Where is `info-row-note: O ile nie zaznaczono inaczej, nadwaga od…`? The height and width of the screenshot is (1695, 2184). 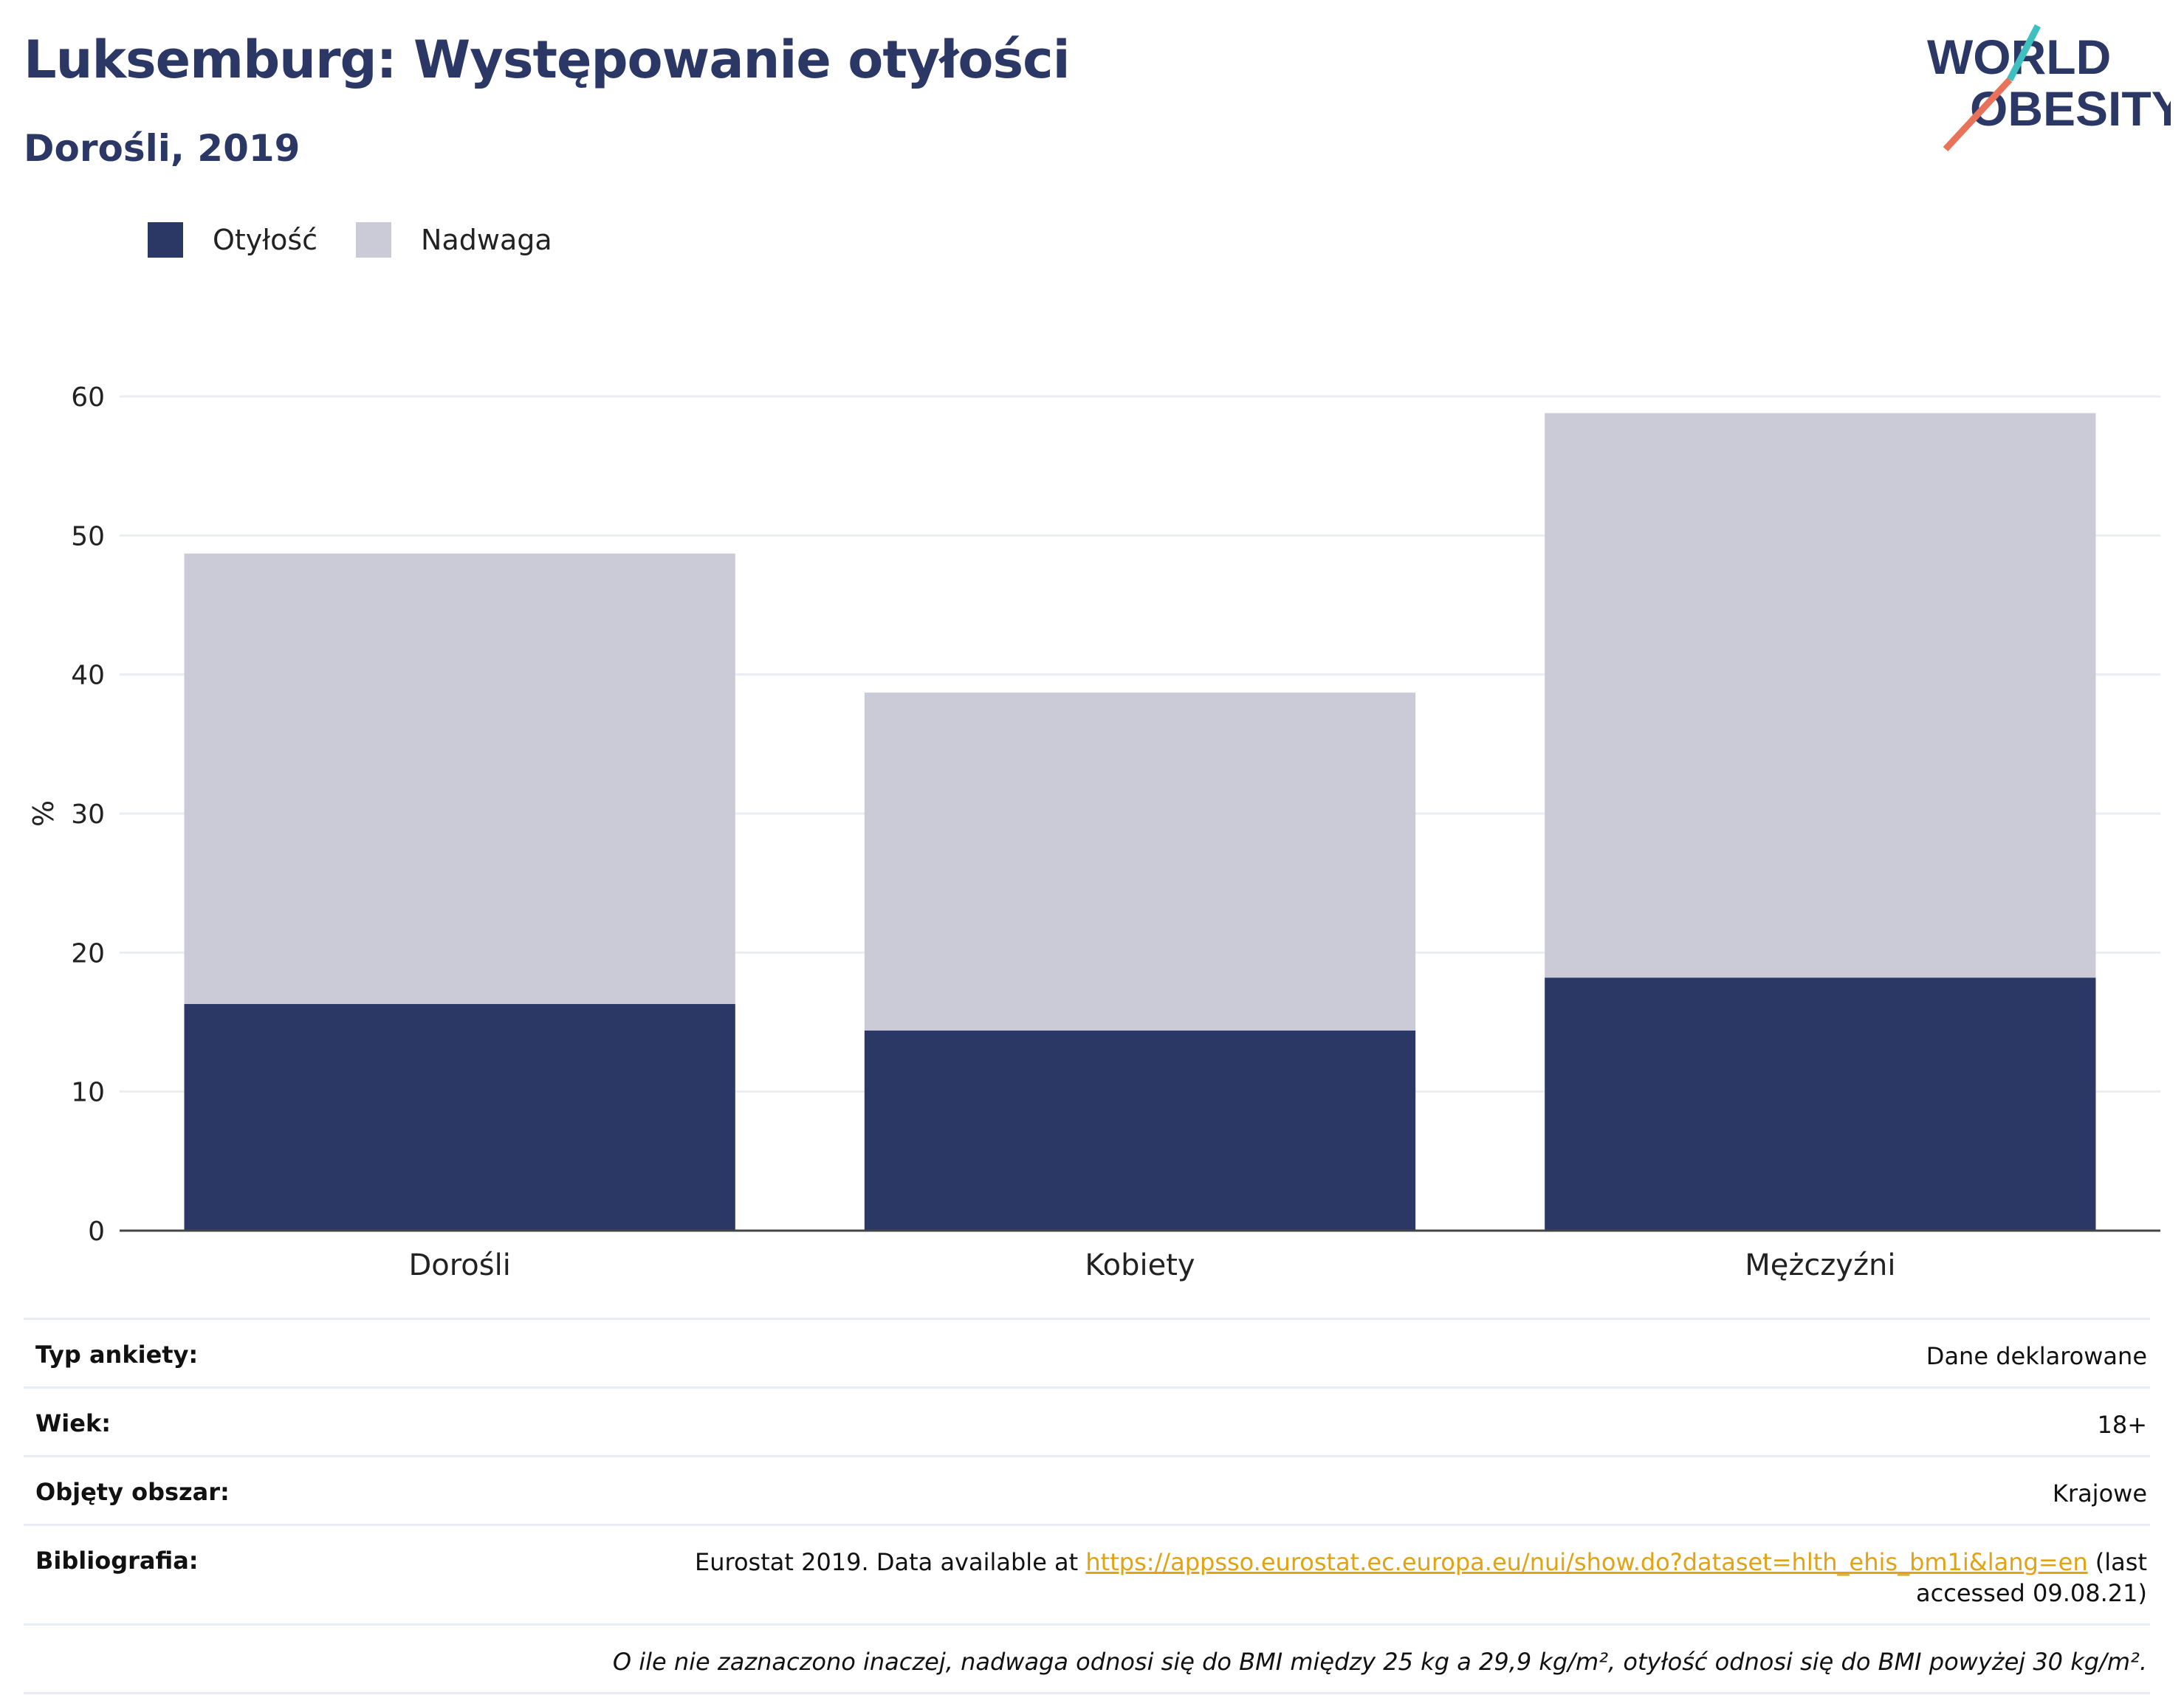 info-row-note: O ile nie zaznaczono inaczej, nadwaga od… is located at coordinates (1087, 1658).